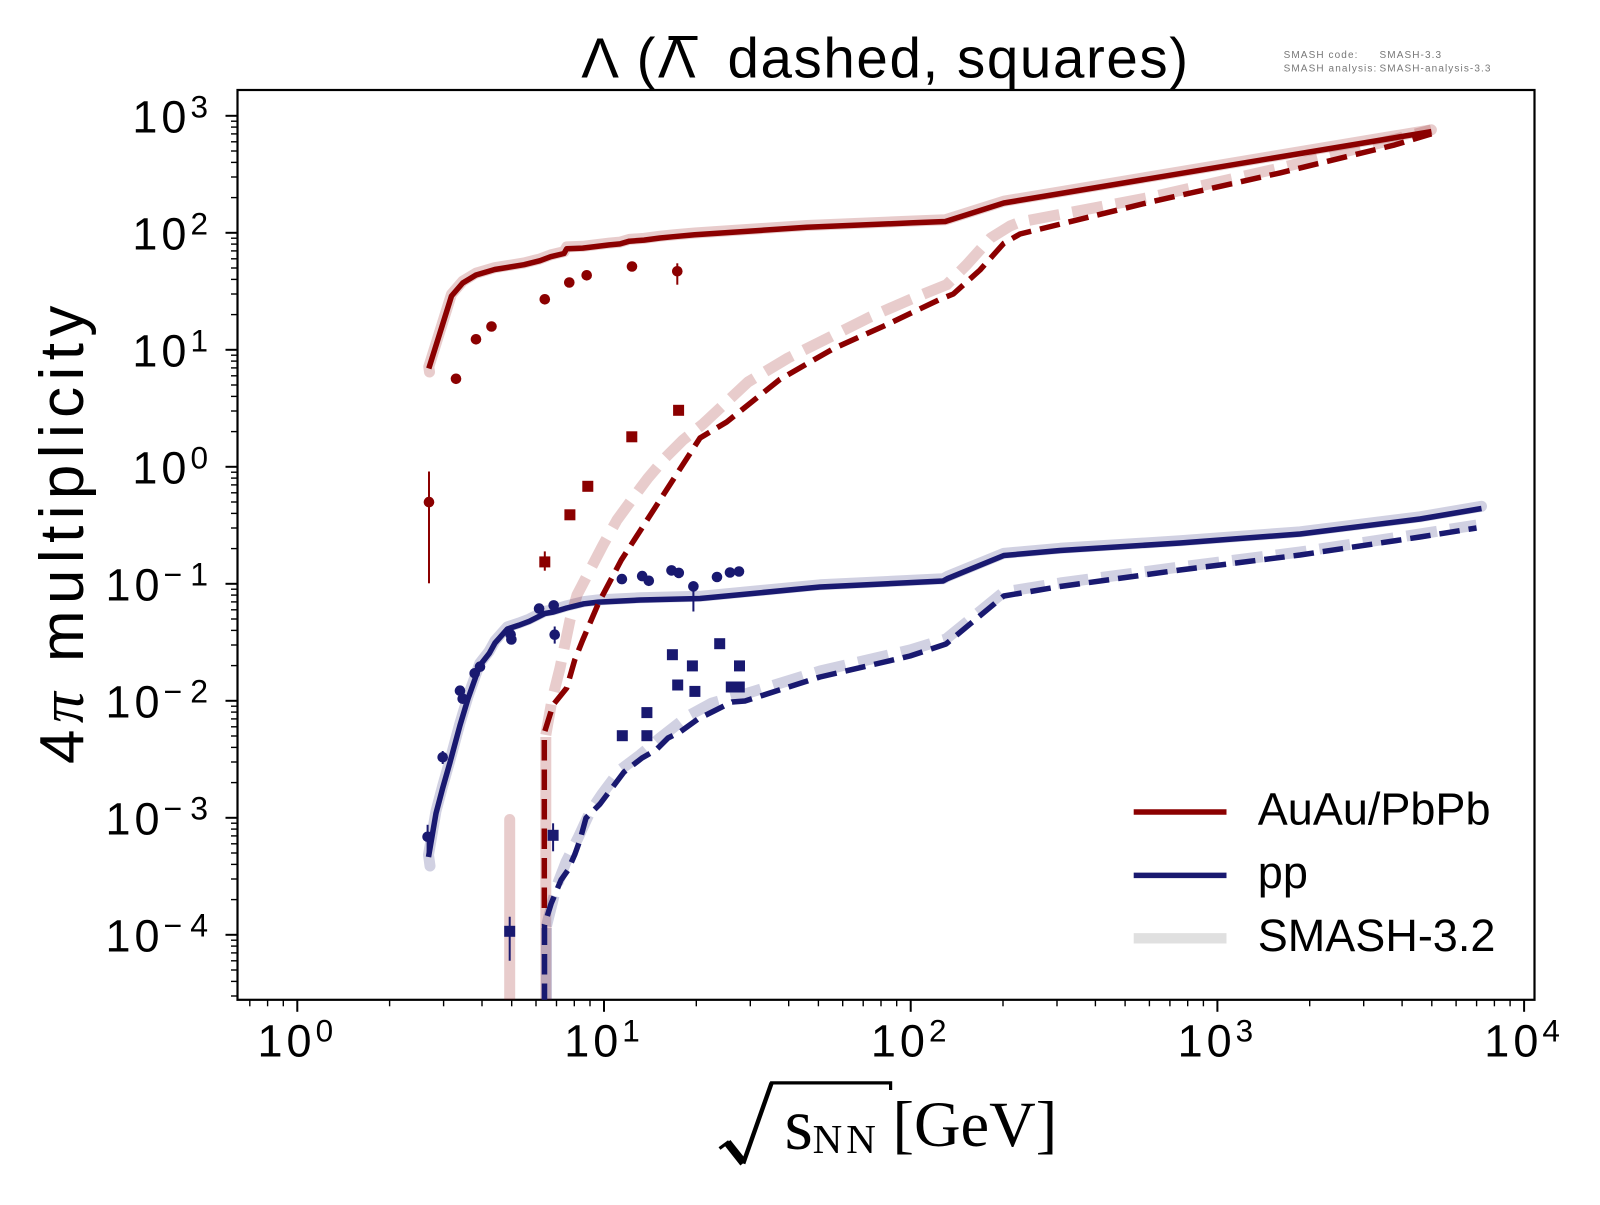  What do you see at coordinates (799, 1124) in the screenshot?
I see `svg-text: s` at bounding box center [799, 1124].